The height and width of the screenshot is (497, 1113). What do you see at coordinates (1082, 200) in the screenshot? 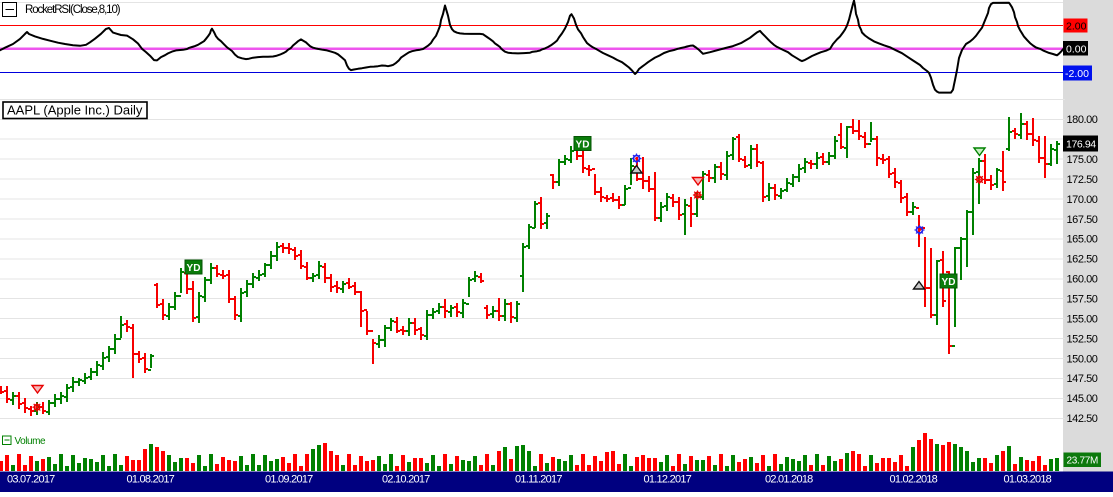
I see `svg-text: 170.00` at bounding box center [1082, 200].